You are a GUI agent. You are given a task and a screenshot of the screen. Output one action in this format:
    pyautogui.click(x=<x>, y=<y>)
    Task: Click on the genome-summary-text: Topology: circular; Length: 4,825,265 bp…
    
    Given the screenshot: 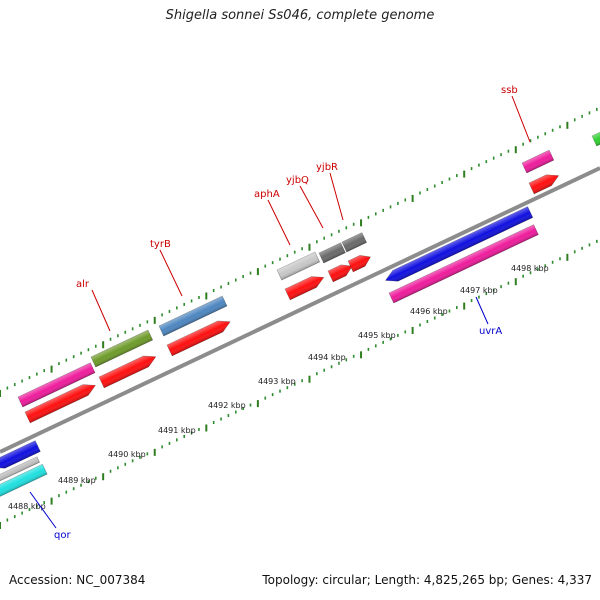 What is the action you would take?
    pyautogui.click(x=427, y=580)
    